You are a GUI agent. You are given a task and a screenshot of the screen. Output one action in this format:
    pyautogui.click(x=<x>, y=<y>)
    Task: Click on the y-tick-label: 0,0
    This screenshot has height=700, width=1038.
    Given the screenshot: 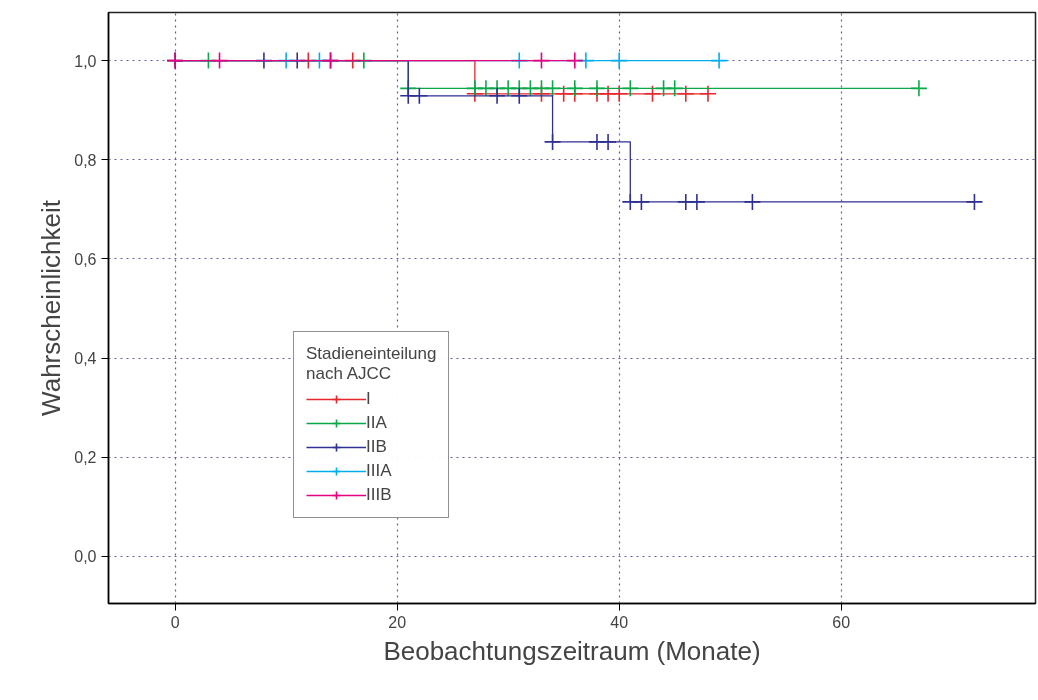 What is the action you would take?
    pyautogui.click(x=85, y=557)
    